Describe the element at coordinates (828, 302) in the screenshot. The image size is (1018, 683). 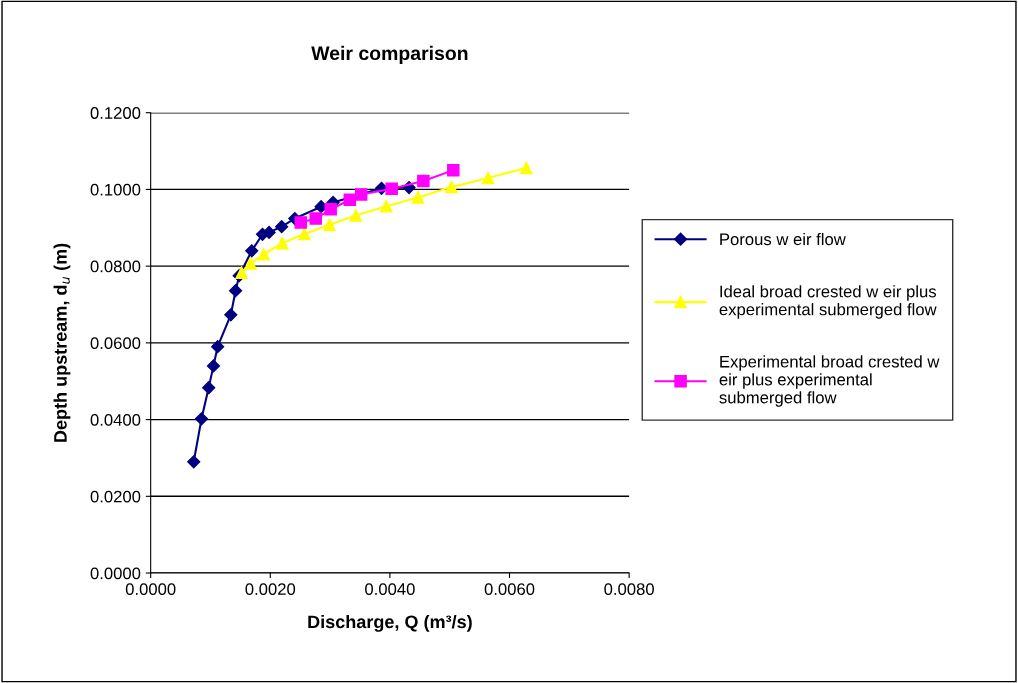
I see `legend-label: Ideal broad crested w eir plus experimental submerged flow` at that location.